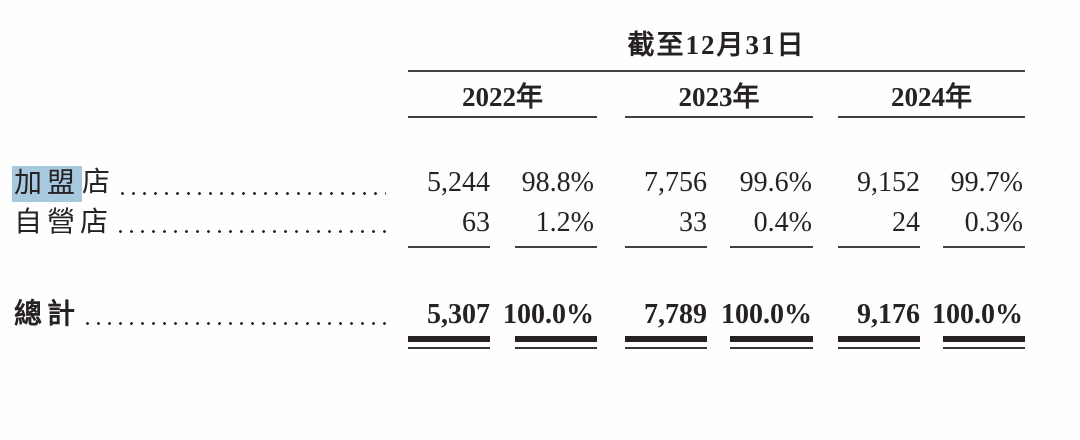 This screenshot has width=1080, height=440. What do you see at coordinates (888, 314) in the screenshot?
I see `total-2024-count: 9,176` at bounding box center [888, 314].